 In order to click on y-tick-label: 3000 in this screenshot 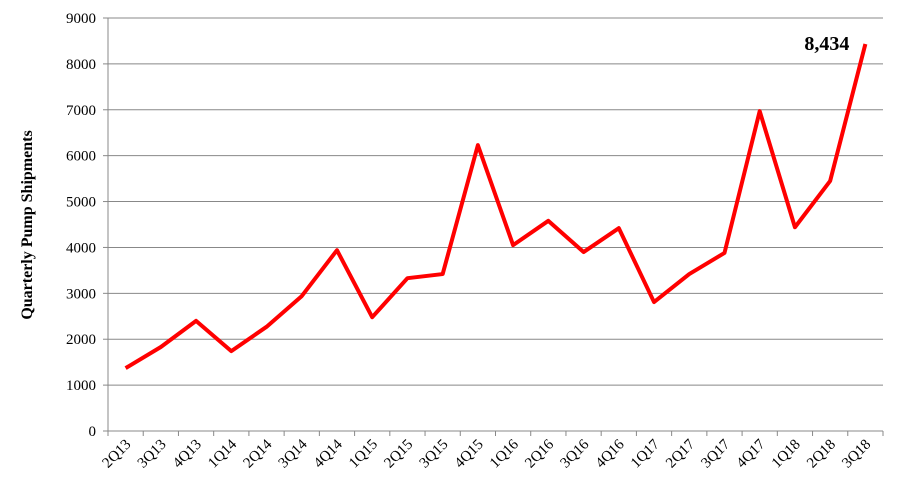, I will do `click(81, 294)`.